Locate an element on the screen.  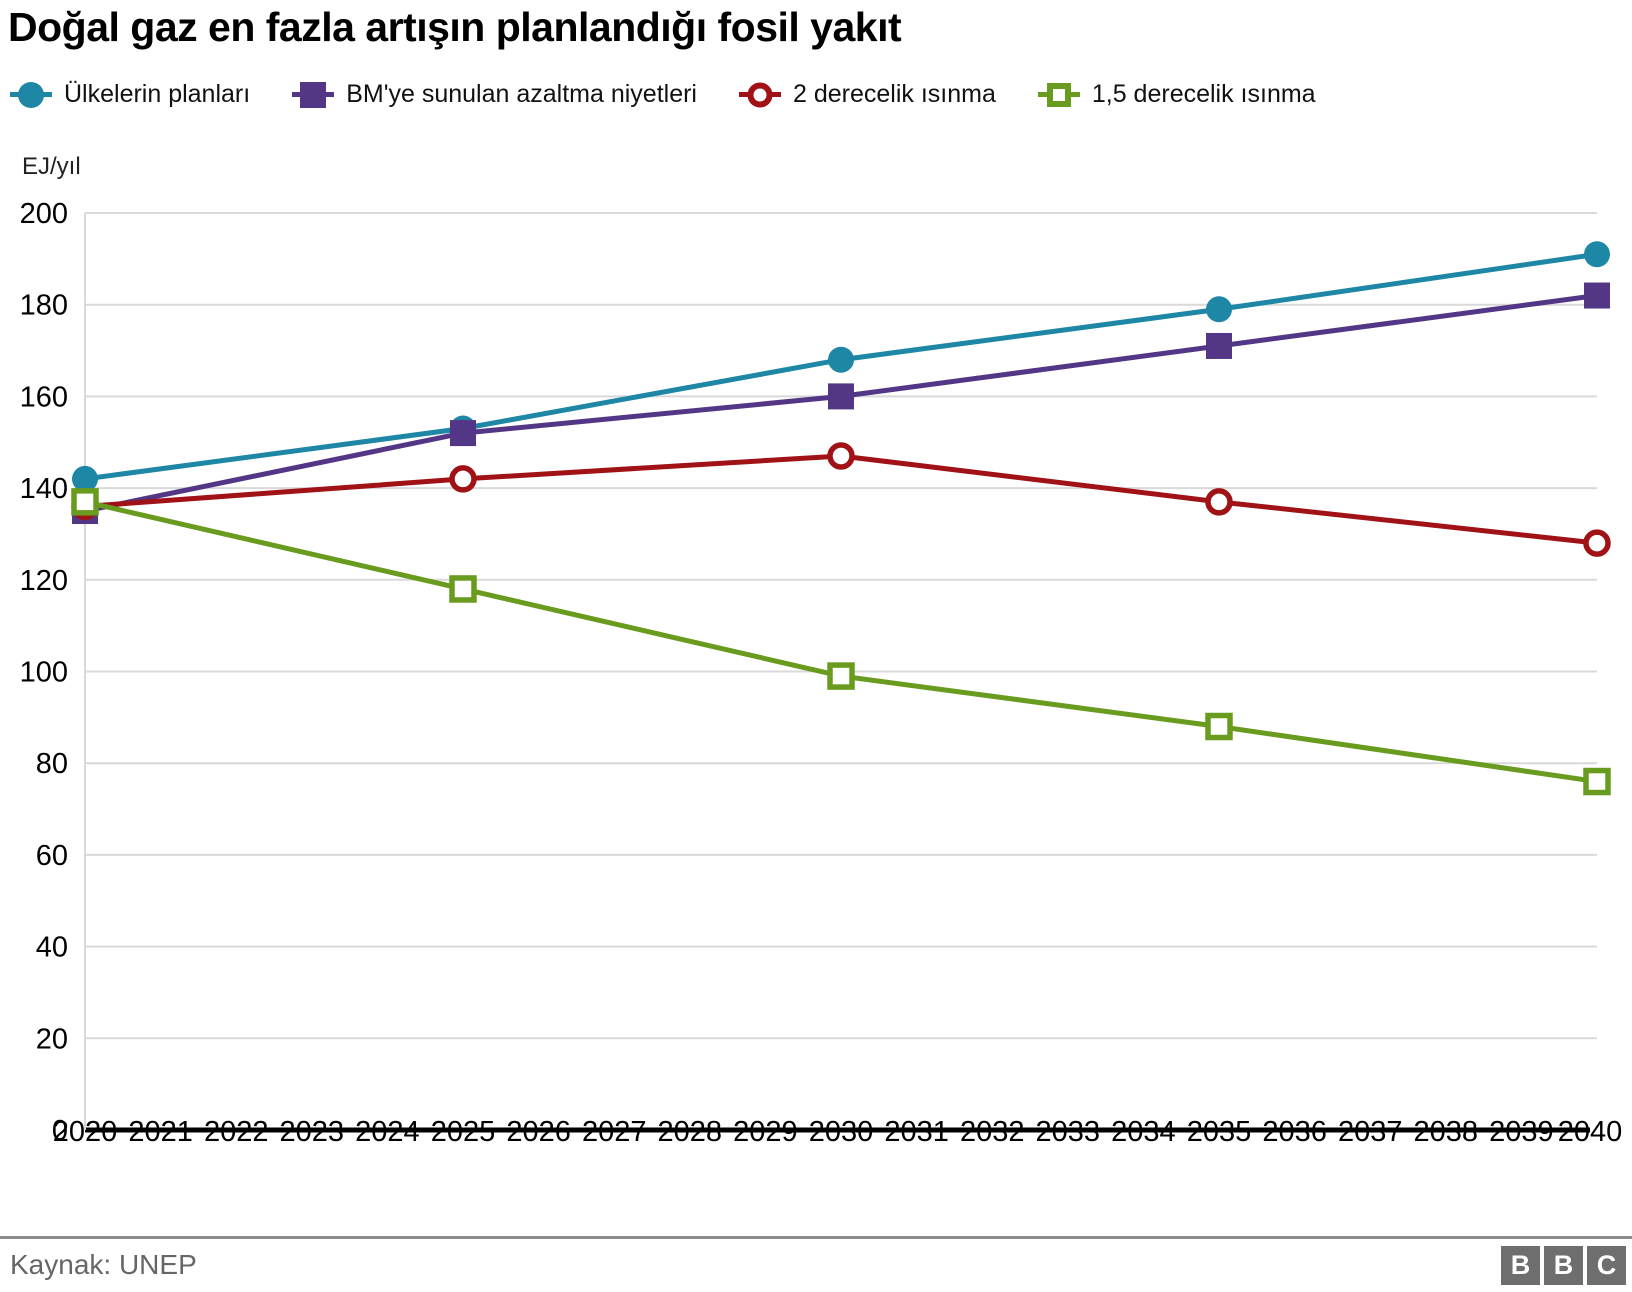
x-tick-label: 2040 is located at coordinates (1590, 1132).